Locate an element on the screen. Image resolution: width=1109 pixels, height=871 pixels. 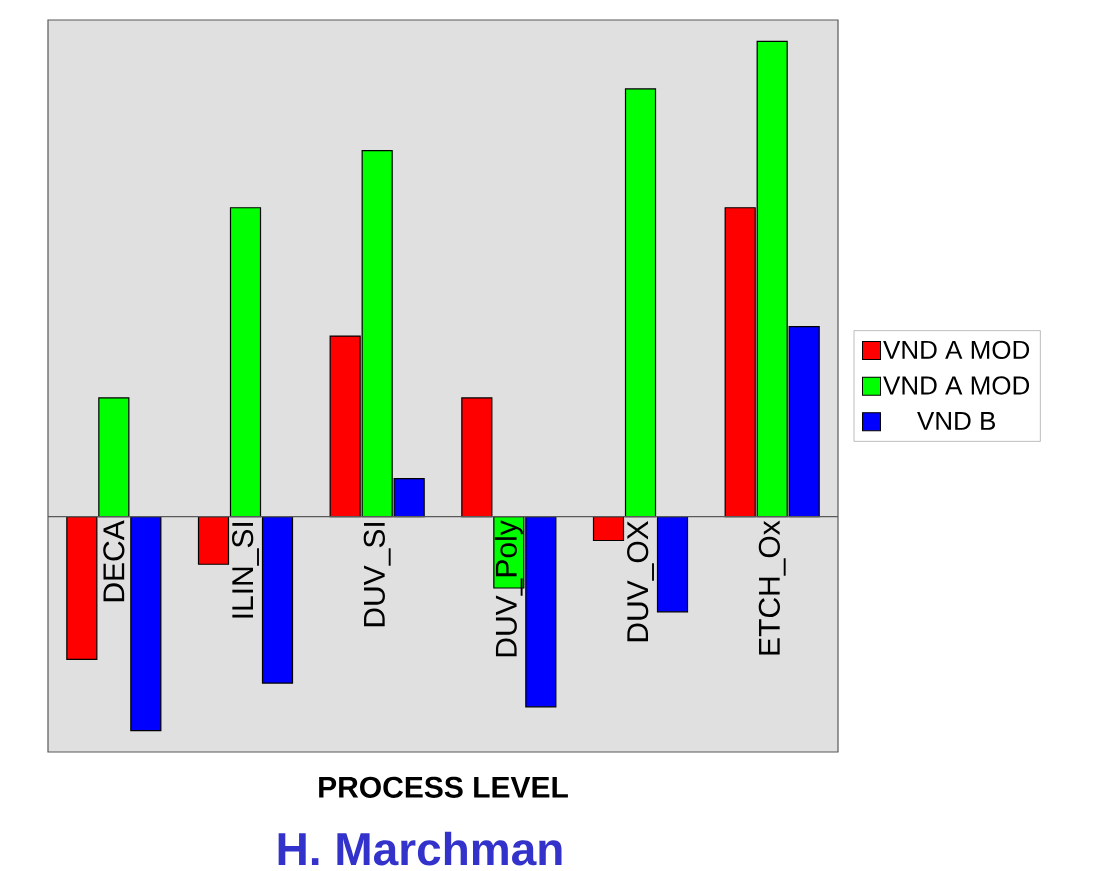
x-tick-label: ILIN_SI is located at coordinates (245, 570).